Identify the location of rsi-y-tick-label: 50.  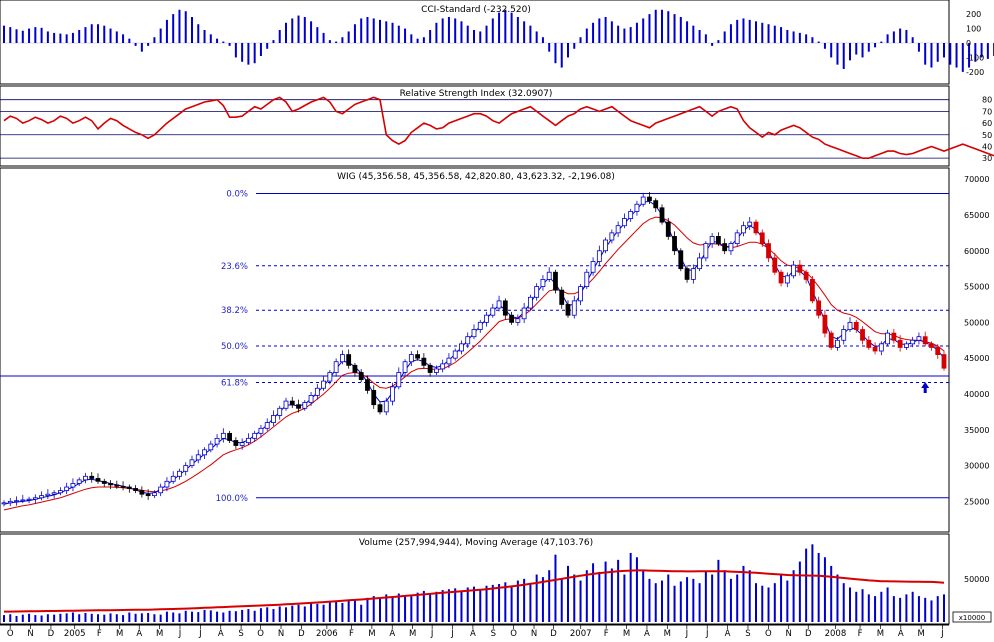
(987, 135).